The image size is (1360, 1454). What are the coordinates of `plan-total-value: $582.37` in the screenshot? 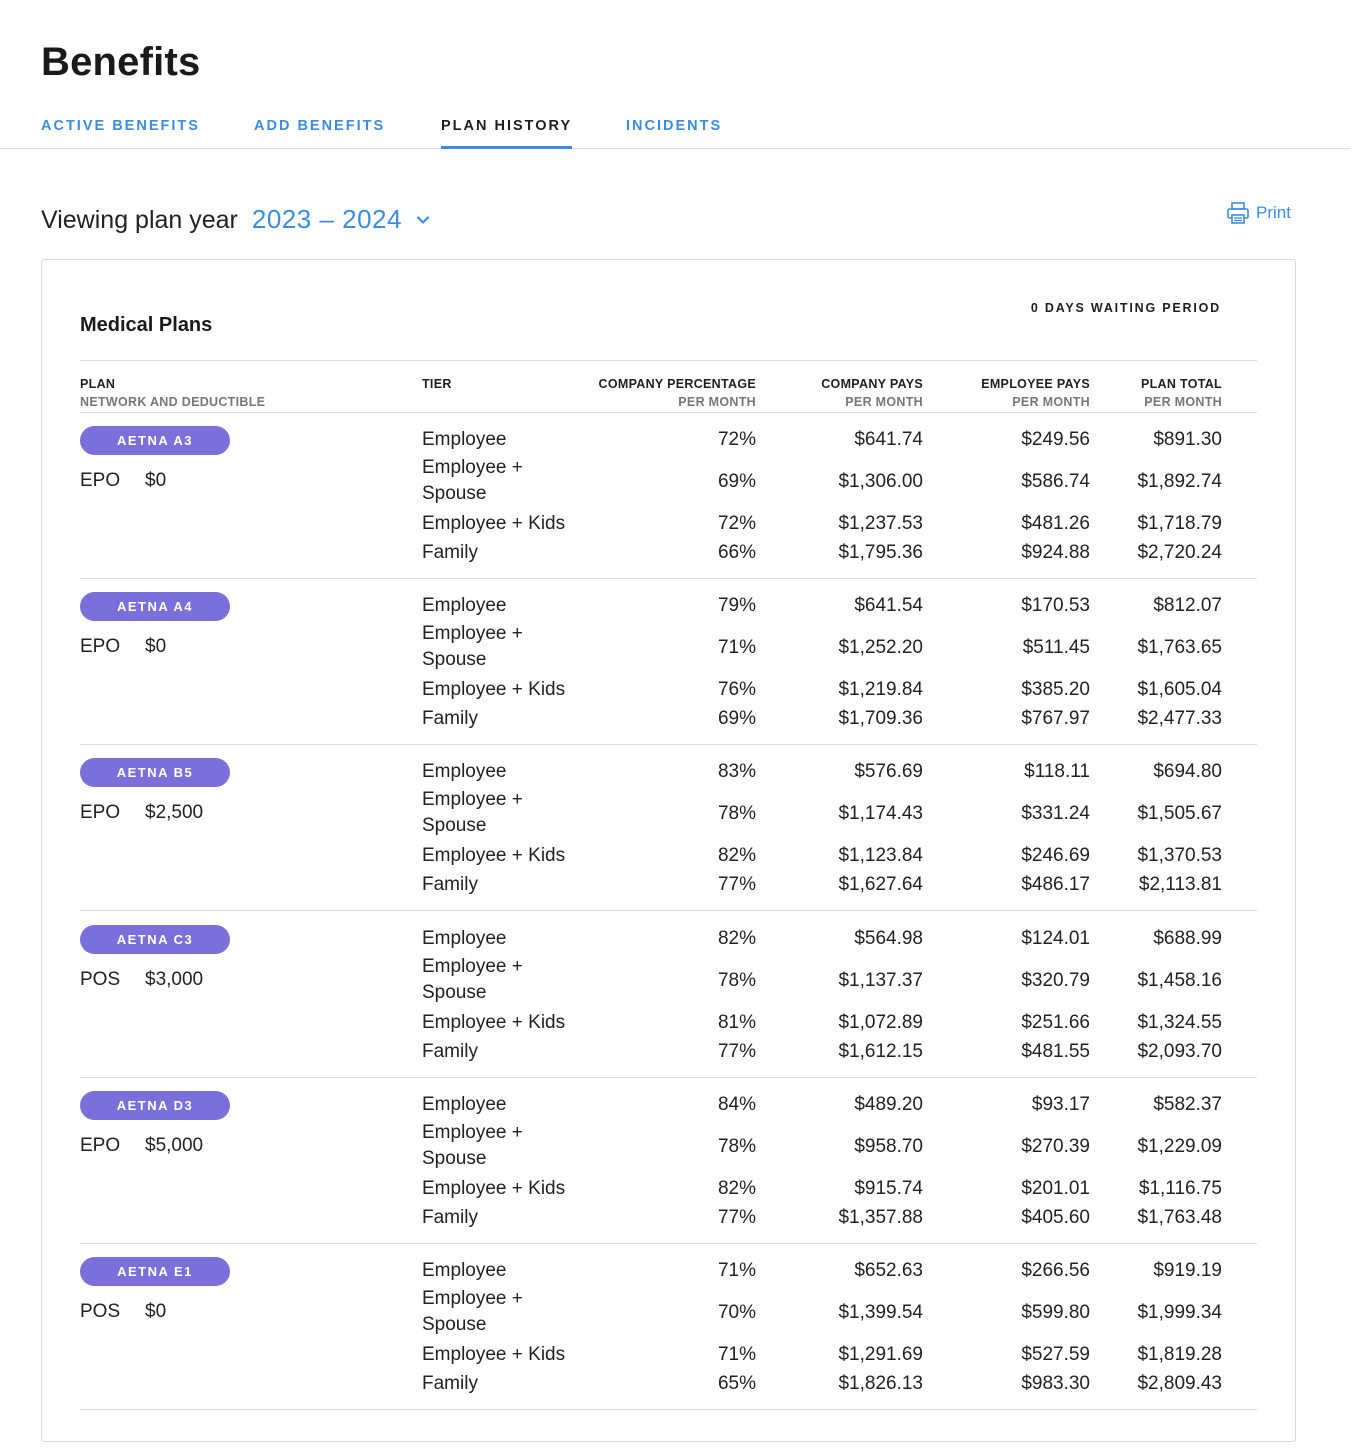 It's located at (1187, 1104).